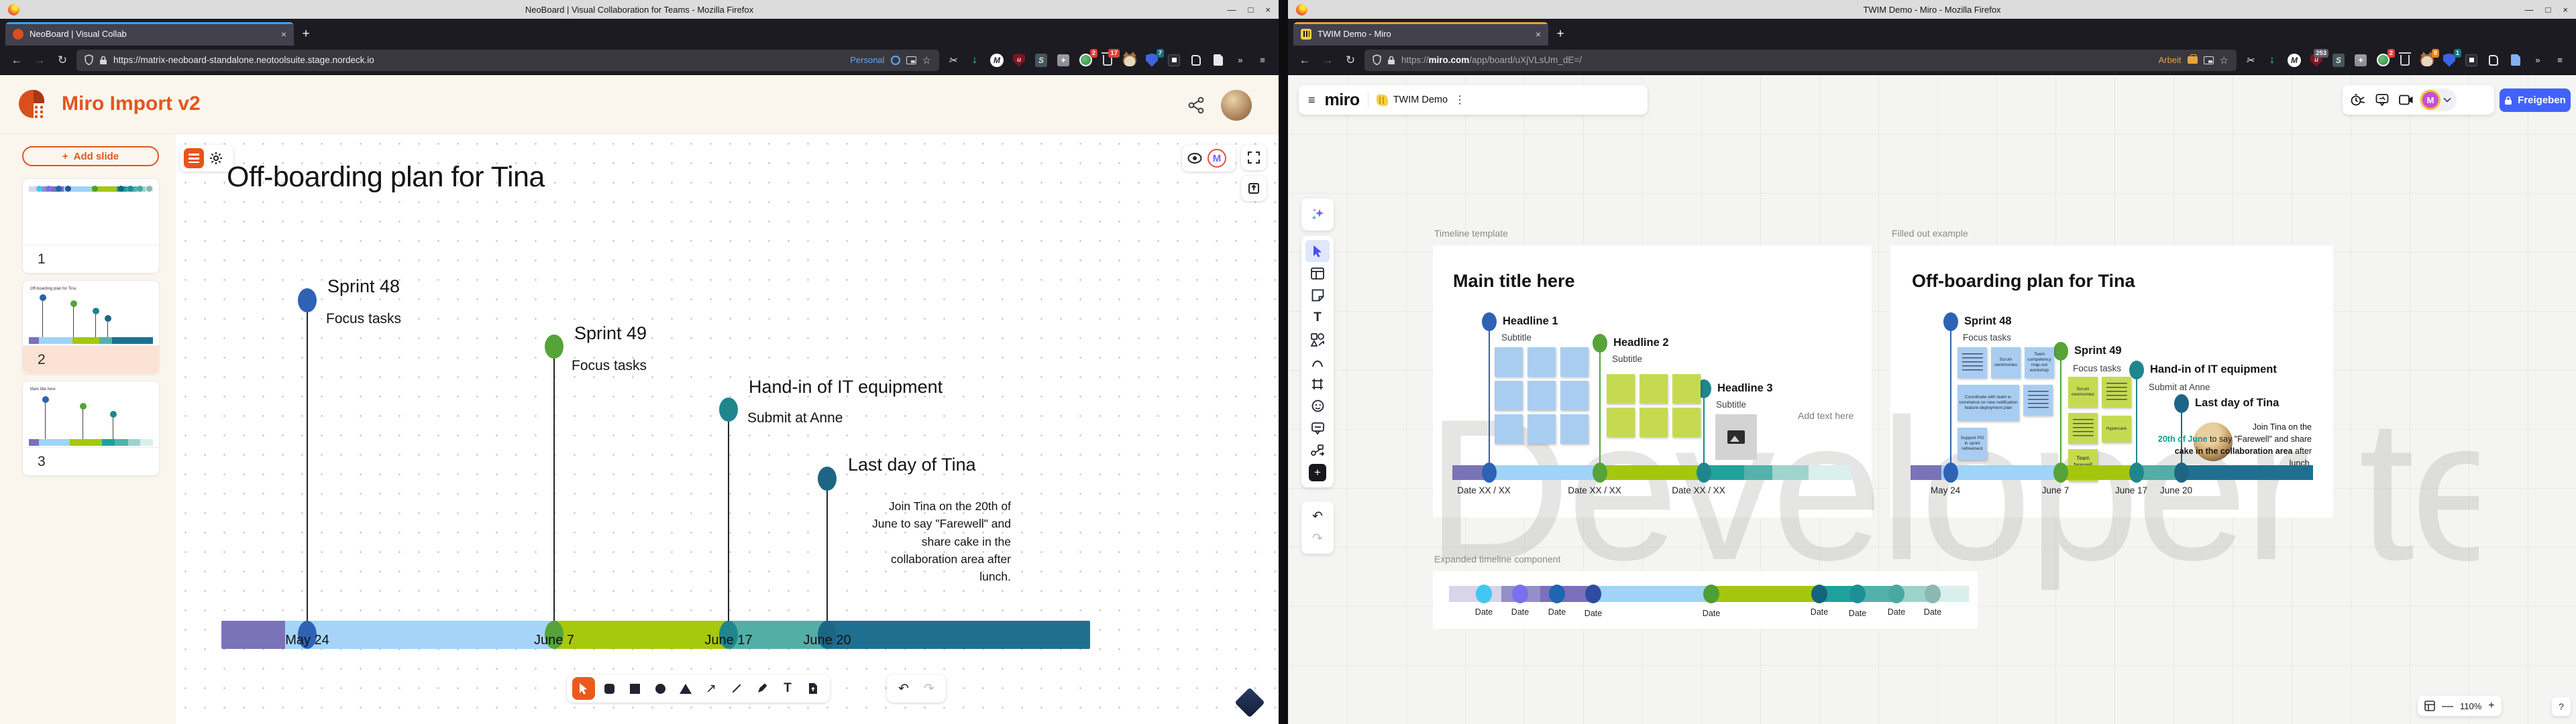 This screenshot has width=2576, height=724. I want to click on reload-button: ↻, so click(1350, 59).